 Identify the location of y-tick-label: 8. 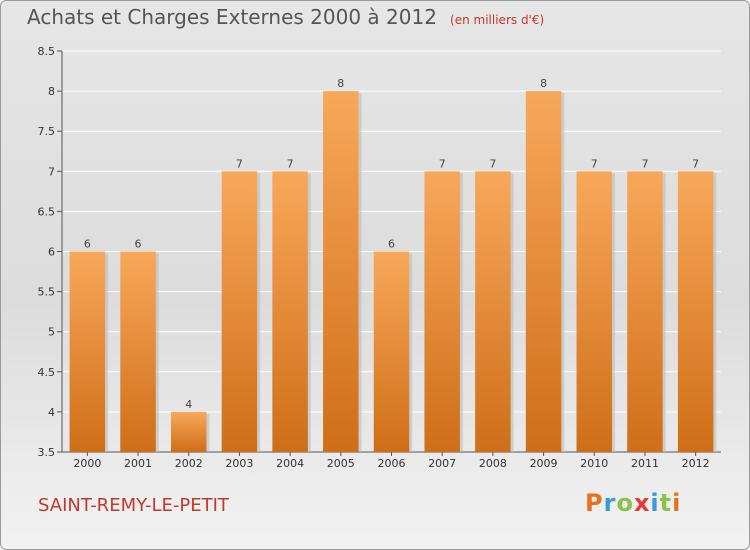
(51, 91).